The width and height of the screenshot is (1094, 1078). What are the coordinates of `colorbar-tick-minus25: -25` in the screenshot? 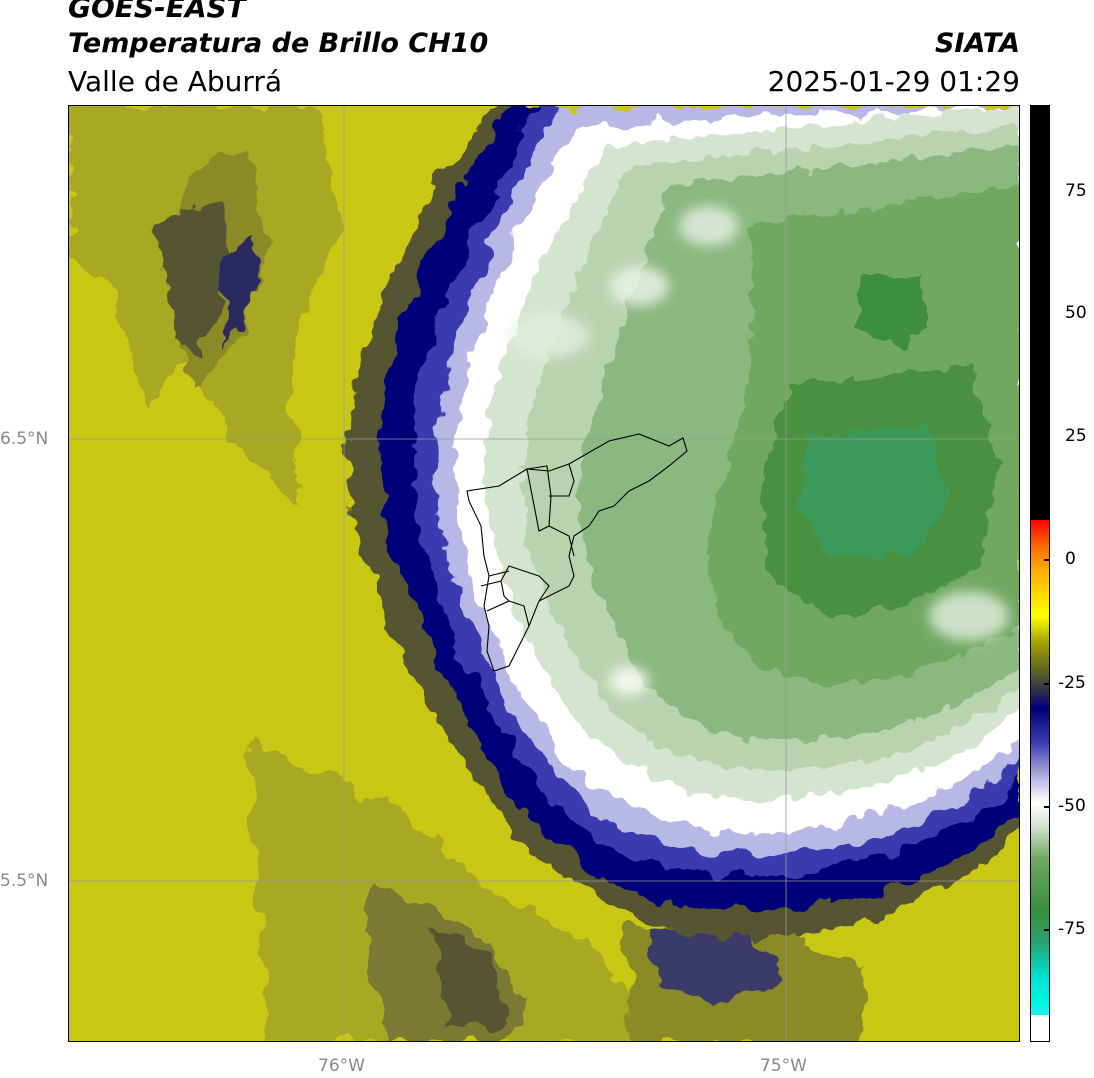 It's located at (1072, 683).